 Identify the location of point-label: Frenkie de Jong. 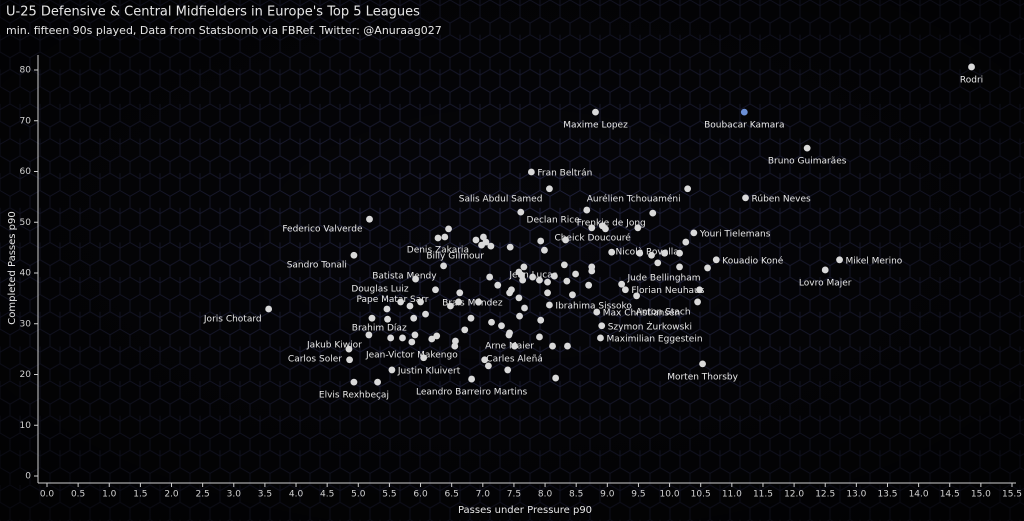
(611, 224).